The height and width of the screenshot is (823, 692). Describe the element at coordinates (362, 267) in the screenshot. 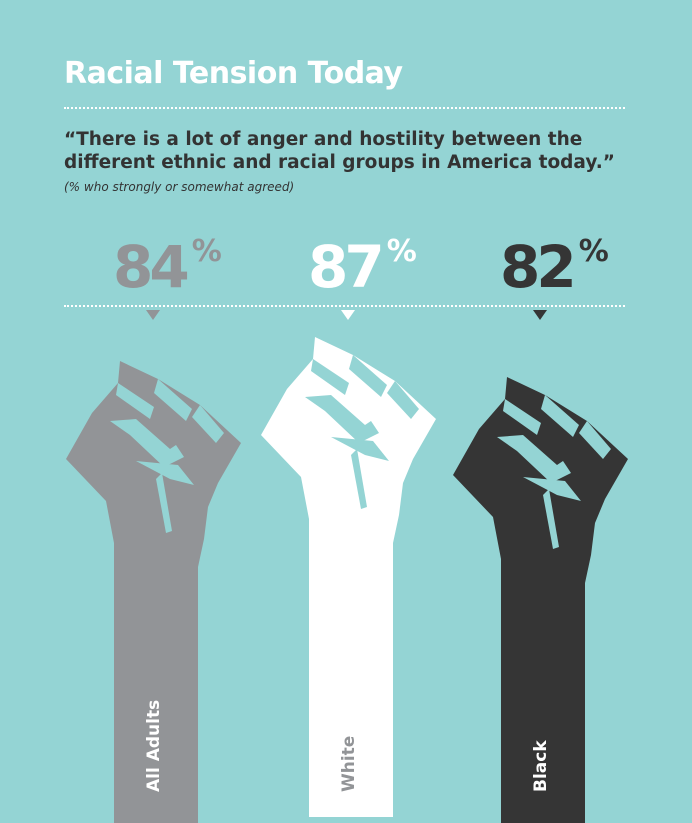

I see `value-label: 87%` at that location.